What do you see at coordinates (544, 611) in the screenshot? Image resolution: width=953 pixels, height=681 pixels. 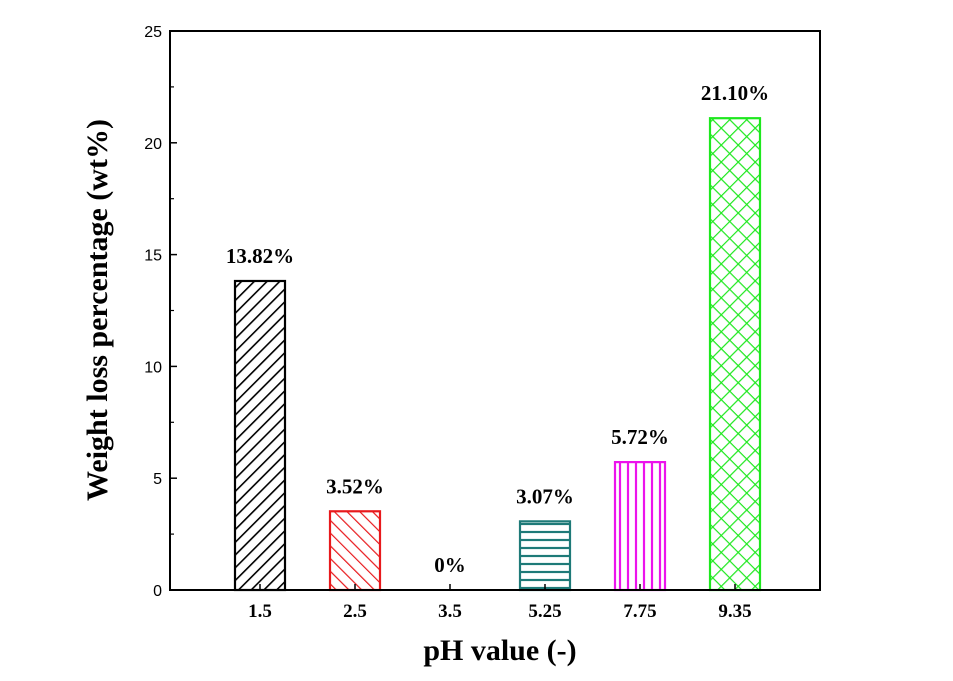 I see `x-tick-label-5.25: 5.25` at bounding box center [544, 611].